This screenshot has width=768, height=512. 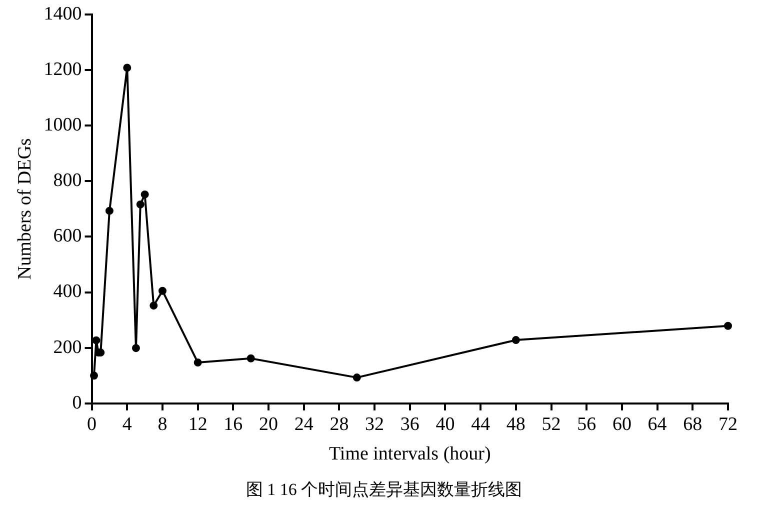 I want to click on x-tick-label: 28, so click(x=339, y=424).